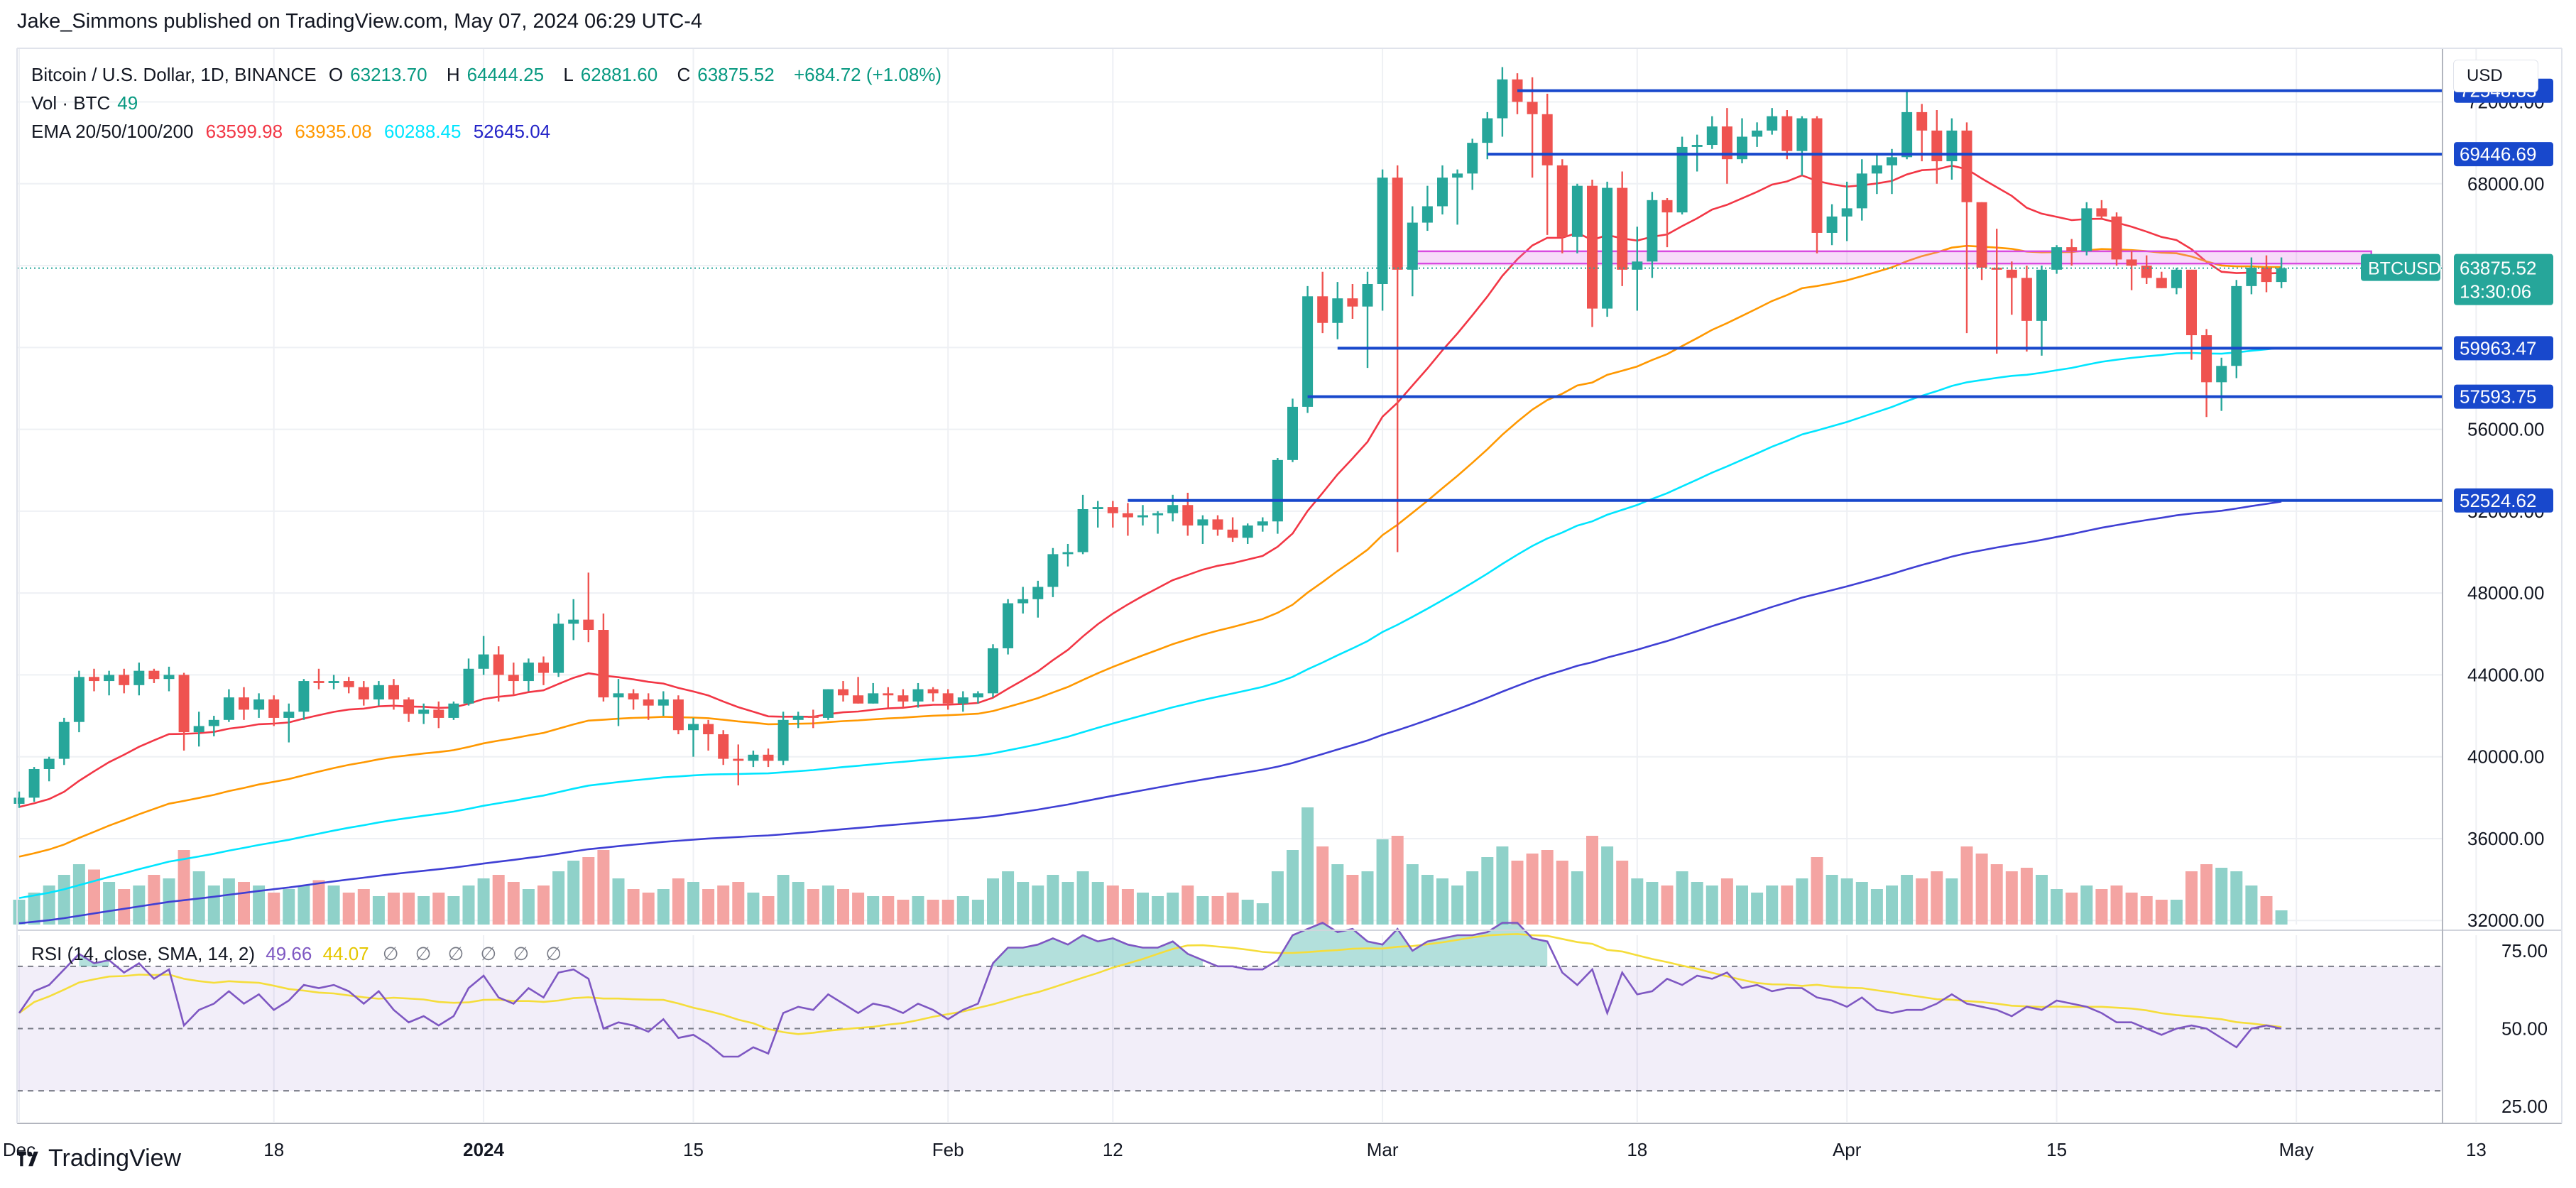 This screenshot has height=1188, width=2576. What do you see at coordinates (2505, 757) in the screenshot?
I see `y-tick-label: 40000.00` at bounding box center [2505, 757].